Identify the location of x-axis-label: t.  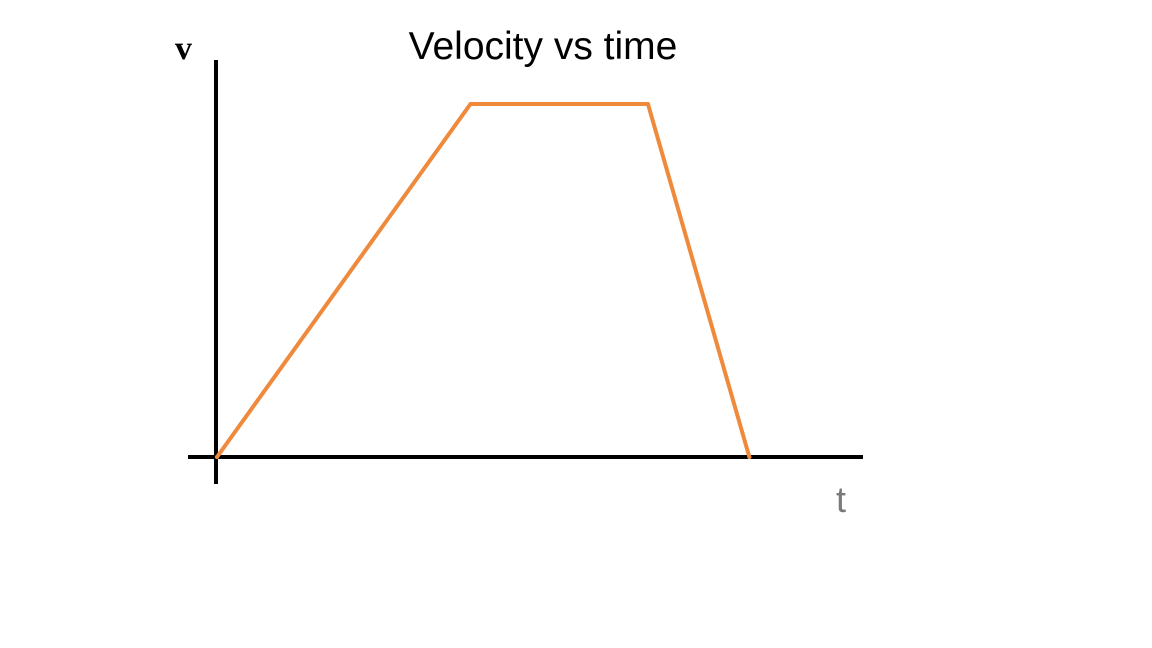
(841, 499).